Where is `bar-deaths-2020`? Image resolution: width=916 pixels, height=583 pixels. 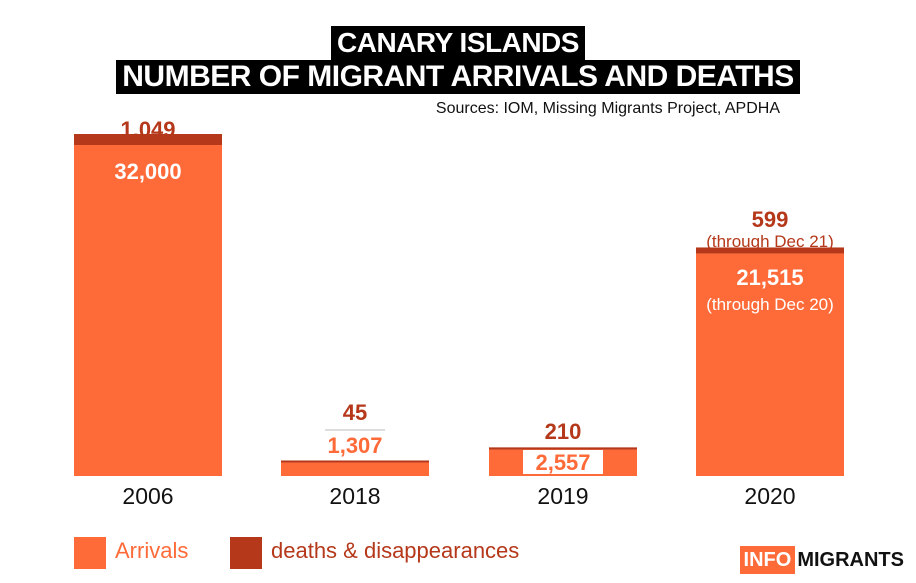 bar-deaths-2020 is located at coordinates (770, 250).